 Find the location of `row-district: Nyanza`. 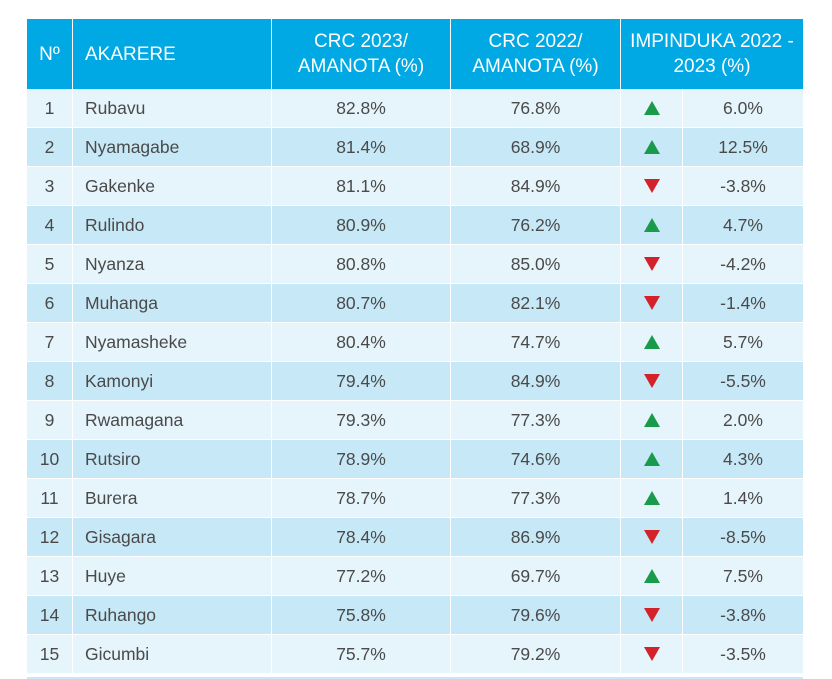

row-district: Nyanza is located at coordinates (172, 264).